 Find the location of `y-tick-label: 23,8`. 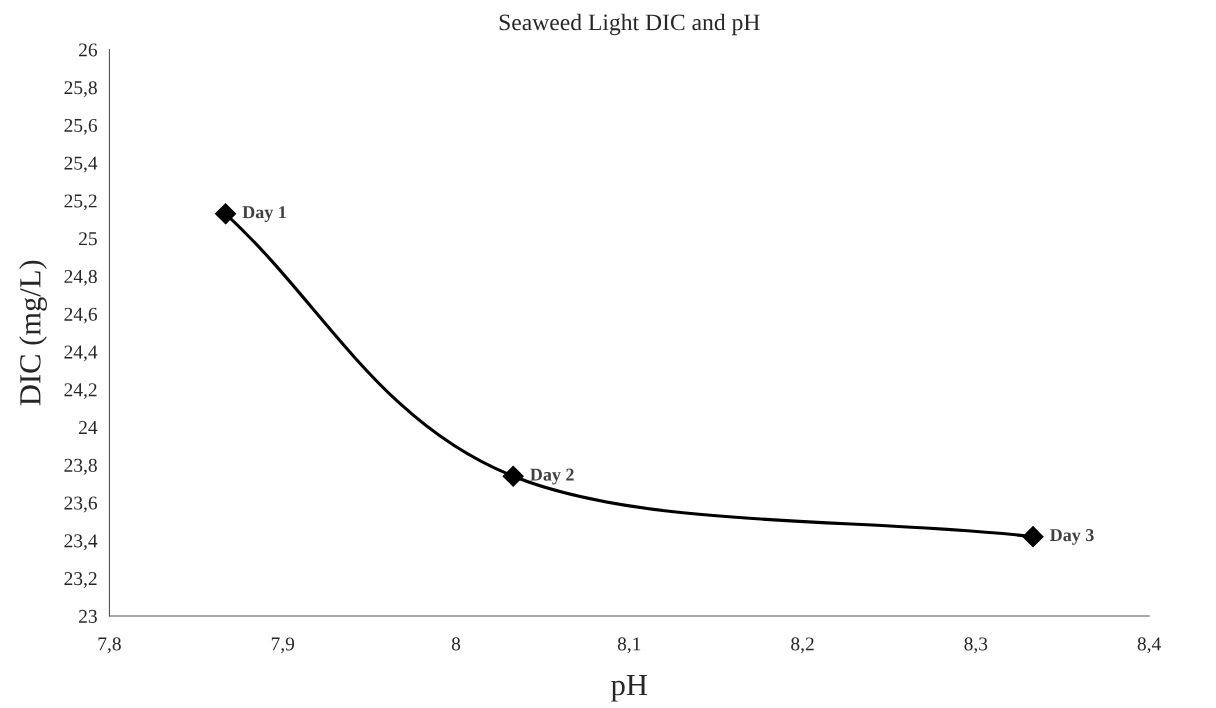

y-tick-label: 23,8 is located at coordinates (80, 466).